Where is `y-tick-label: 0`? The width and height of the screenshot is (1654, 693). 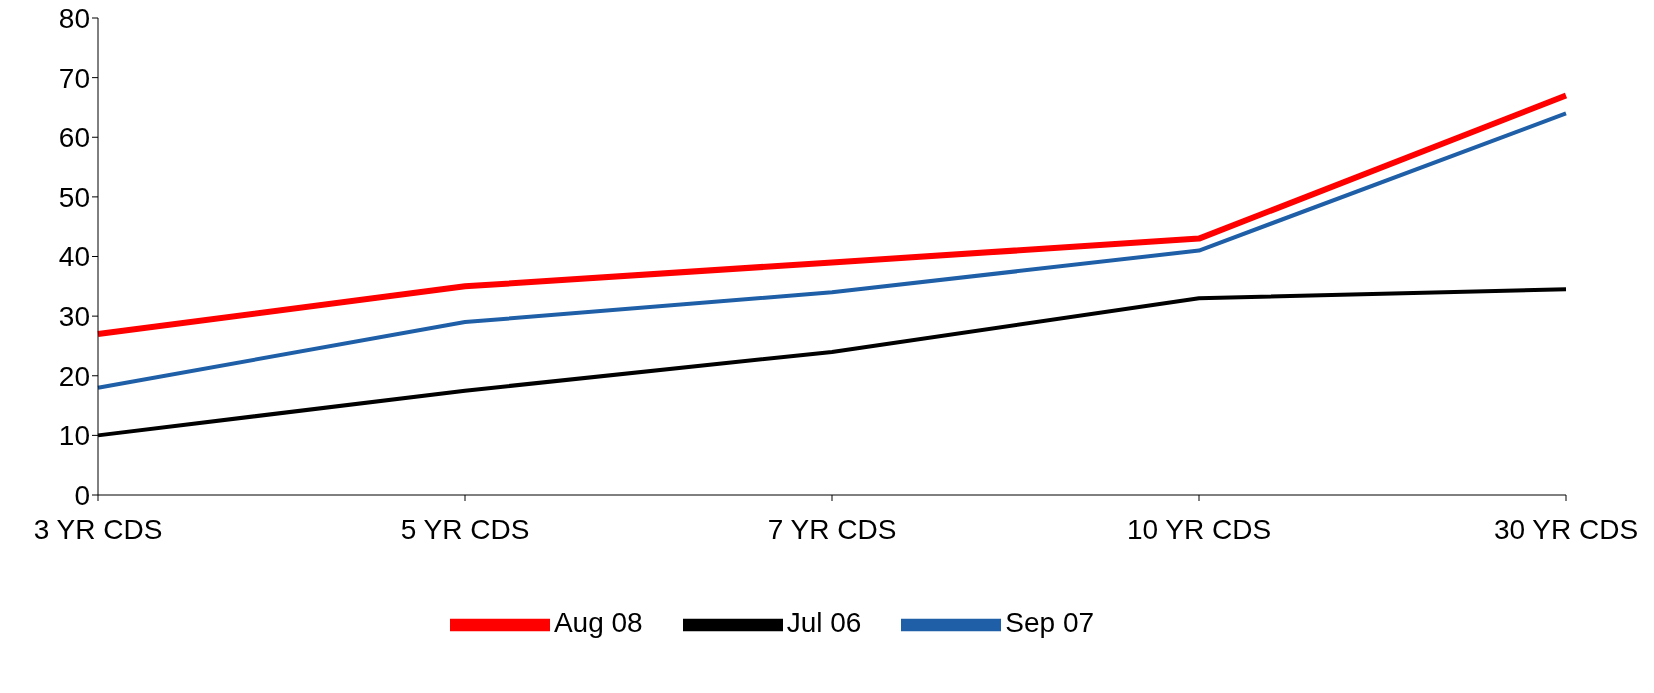
y-tick-label: 0 is located at coordinates (82, 495).